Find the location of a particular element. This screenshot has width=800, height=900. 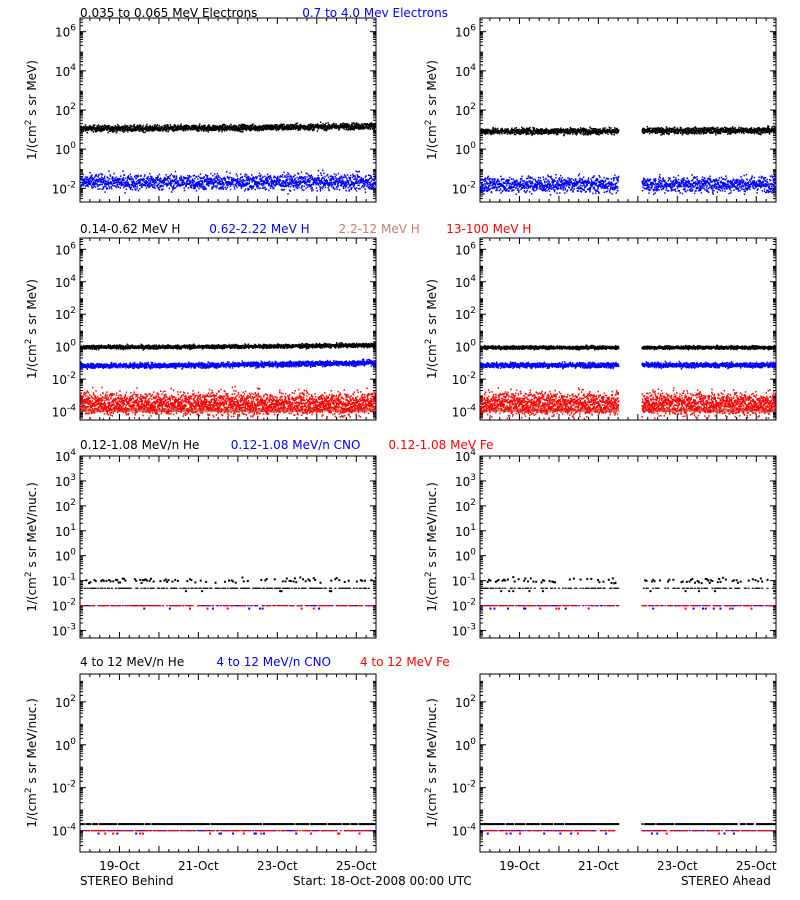

y-tick-base: 10 is located at coordinates (459, 189).